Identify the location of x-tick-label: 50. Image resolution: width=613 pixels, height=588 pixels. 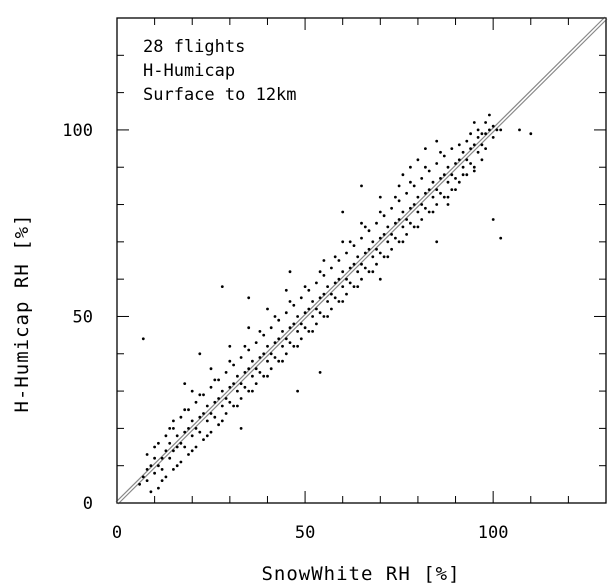
(305, 533).